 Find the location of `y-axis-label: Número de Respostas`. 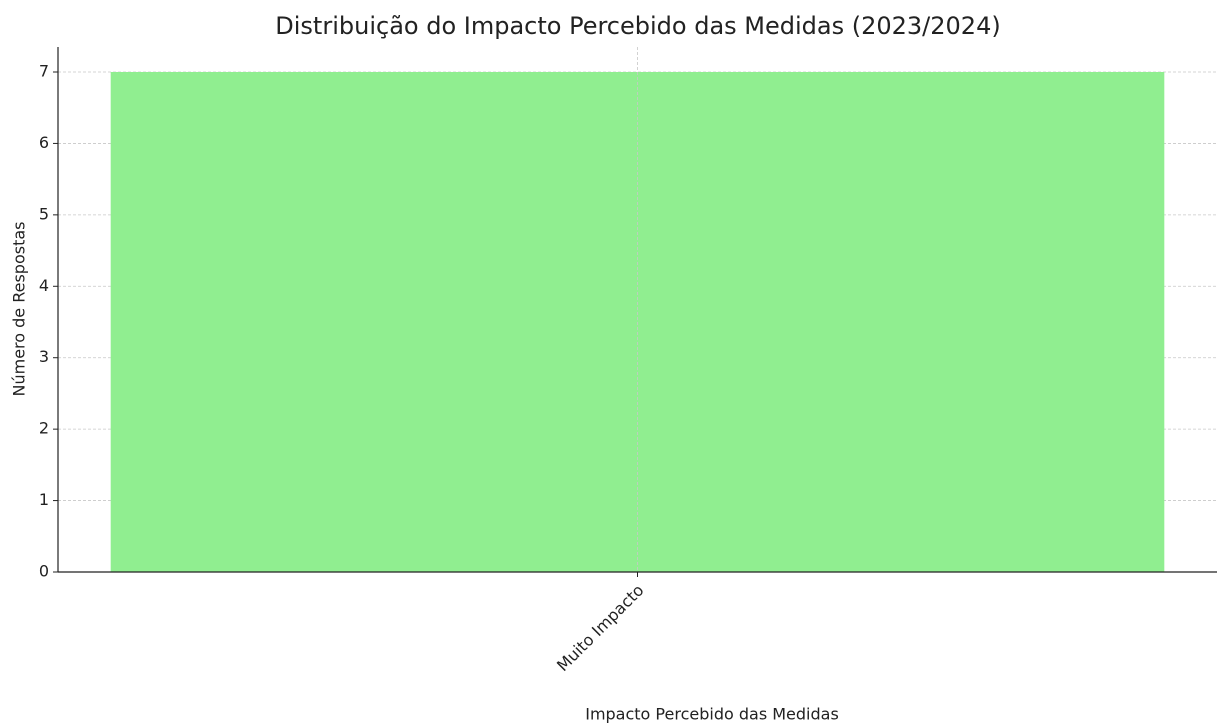

y-axis-label: Número de Respostas is located at coordinates (19, 309).